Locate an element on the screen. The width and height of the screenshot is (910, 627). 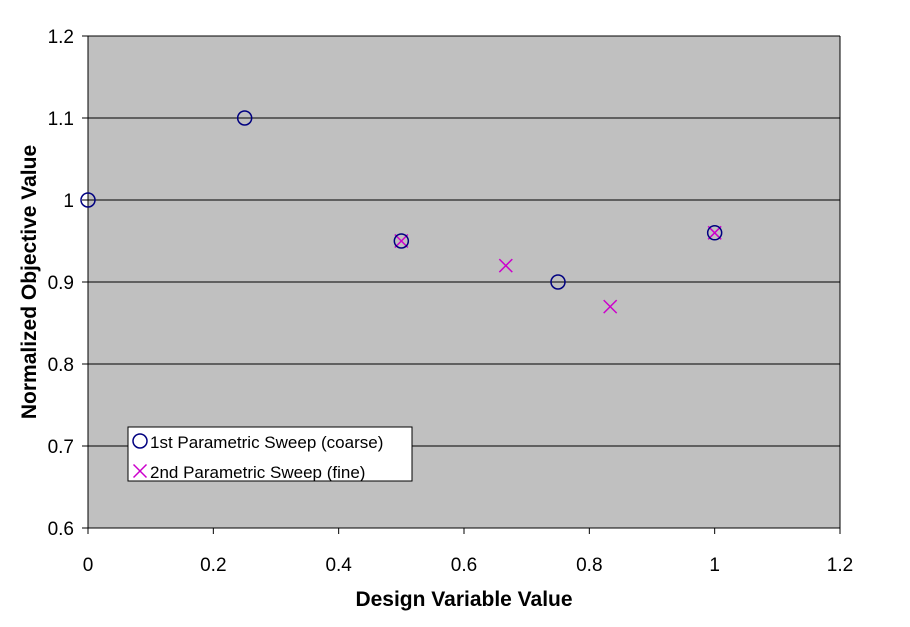
x-tick-label: 0.6 is located at coordinates (464, 565).